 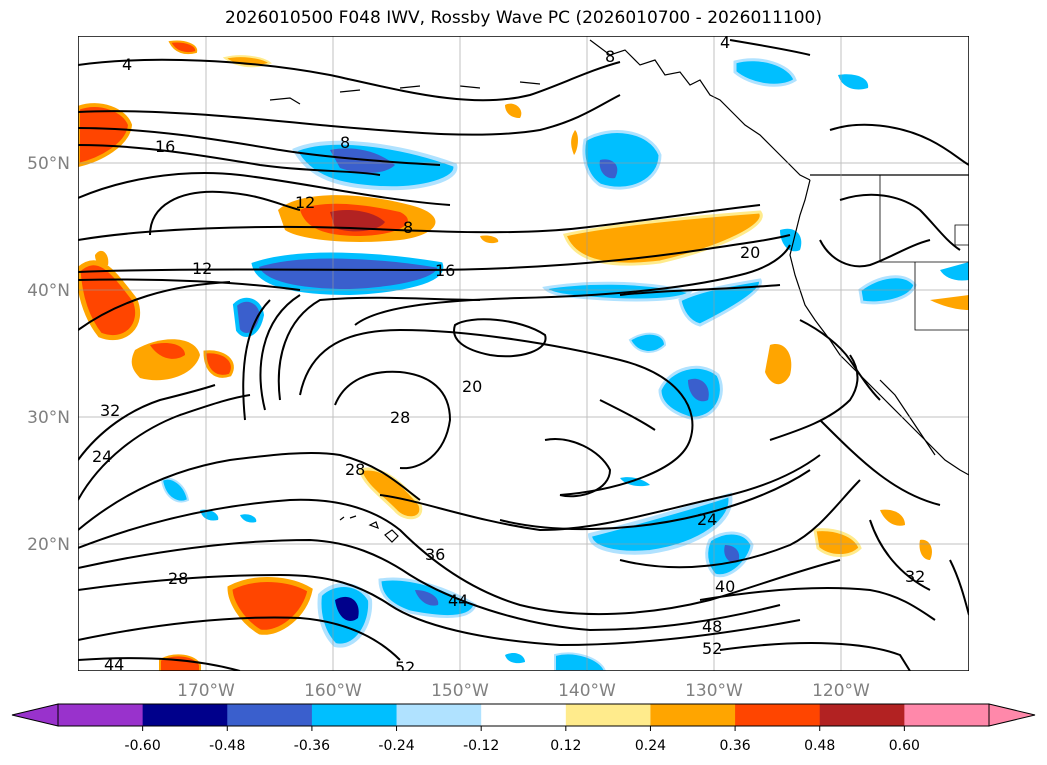 What do you see at coordinates (435, 554) in the screenshot?
I see `contour-label: 36` at bounding box center [435, 554].